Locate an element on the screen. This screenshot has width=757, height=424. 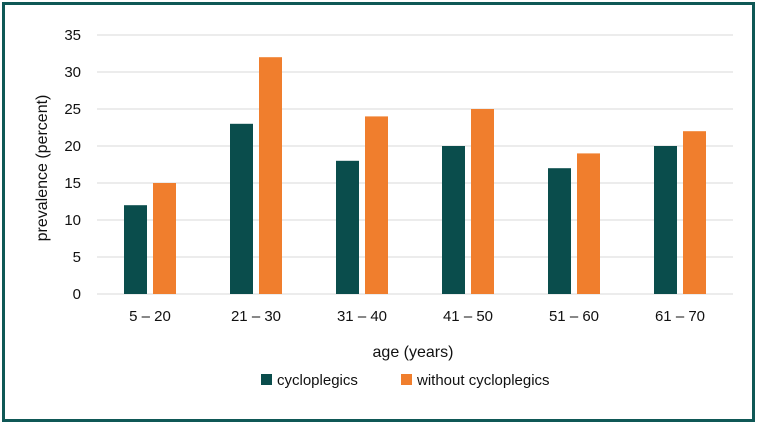
y-tick-label: 15 is located at coordinates (72, 183).